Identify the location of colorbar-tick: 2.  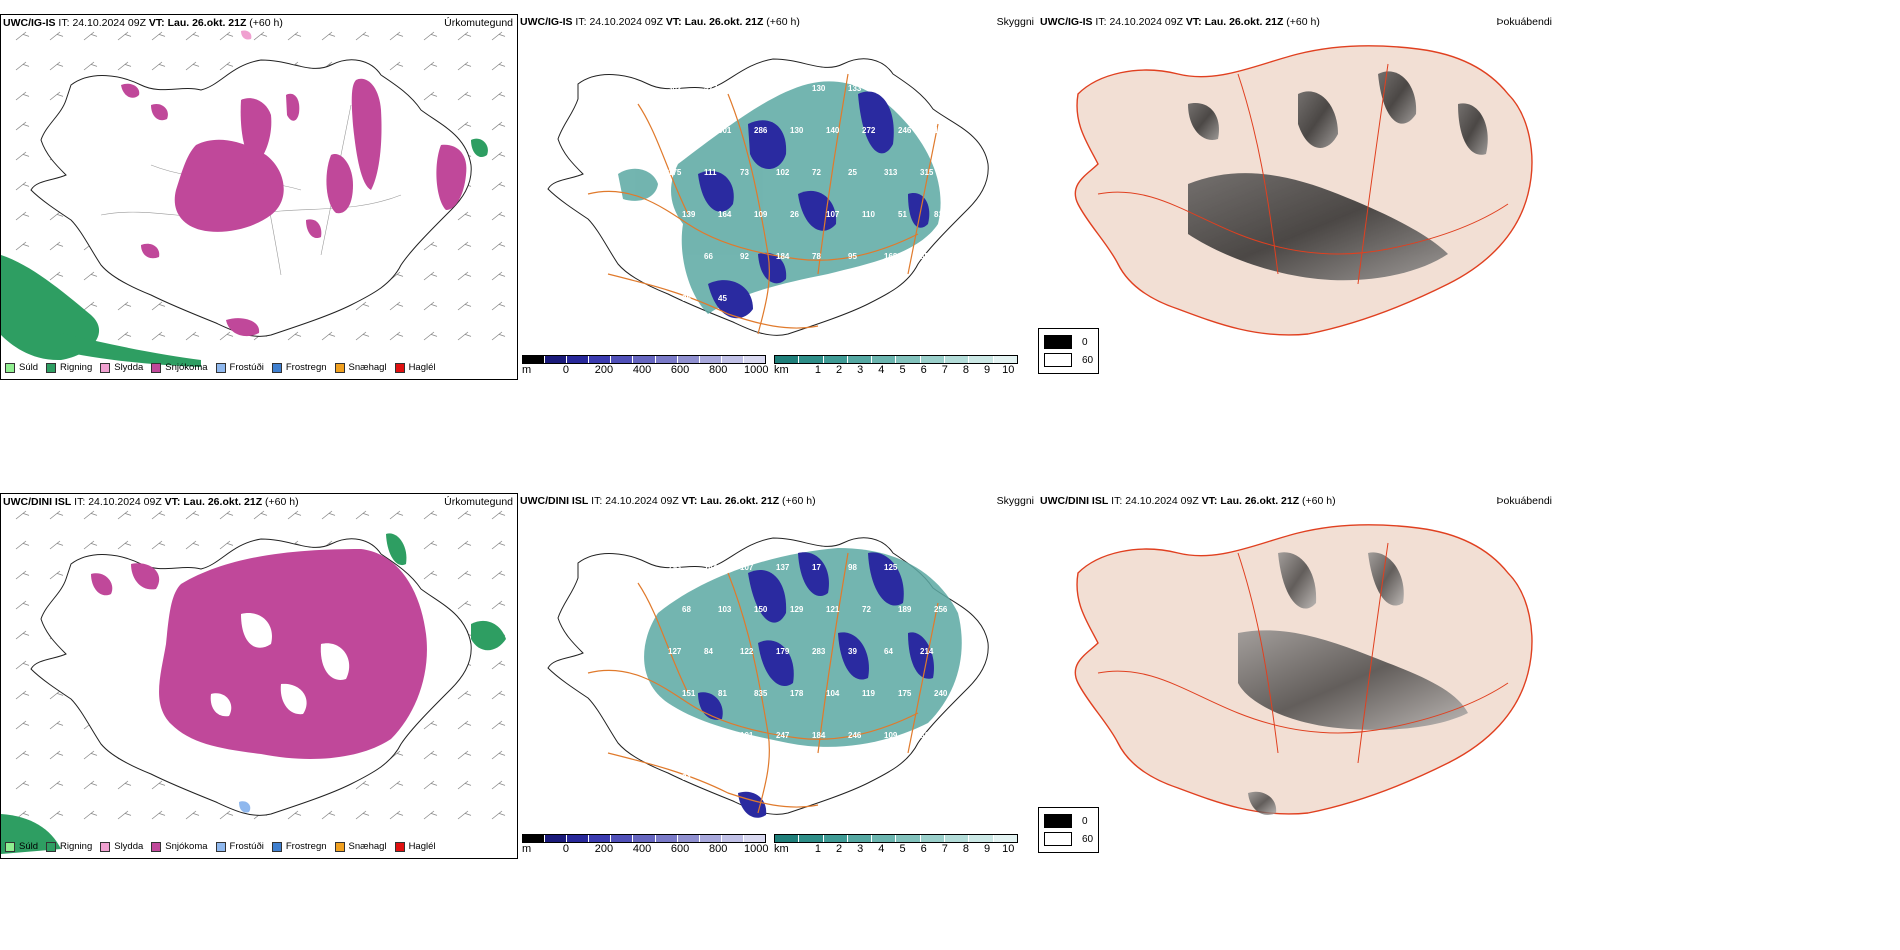
(839, 849).